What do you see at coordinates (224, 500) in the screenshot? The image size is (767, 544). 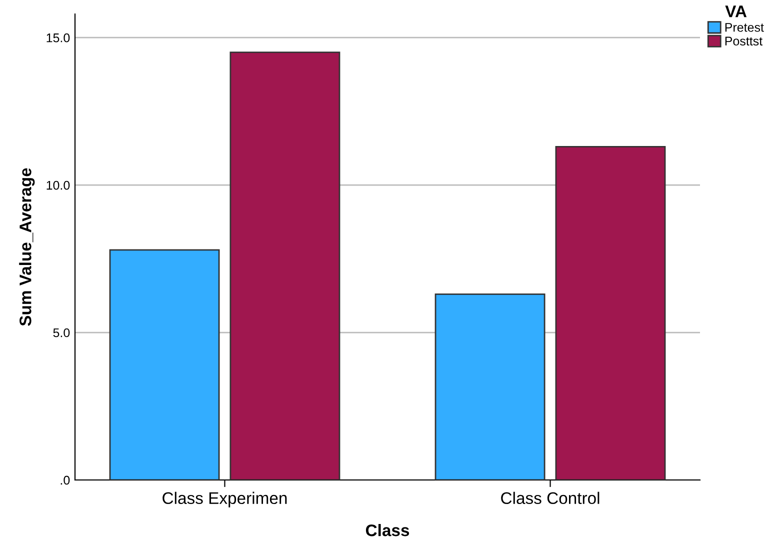 I see `x-tick-label: Class Experimen` at bounding box center [224, 500].